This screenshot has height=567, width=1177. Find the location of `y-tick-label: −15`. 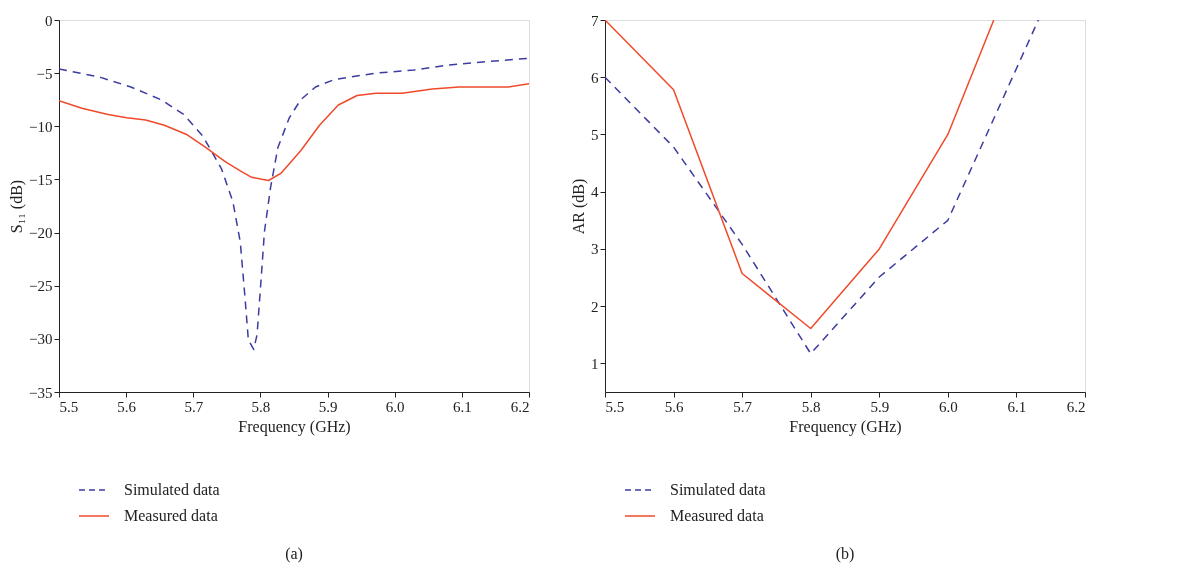

y-tick-label: −15 is located at coordinates (41, 179).